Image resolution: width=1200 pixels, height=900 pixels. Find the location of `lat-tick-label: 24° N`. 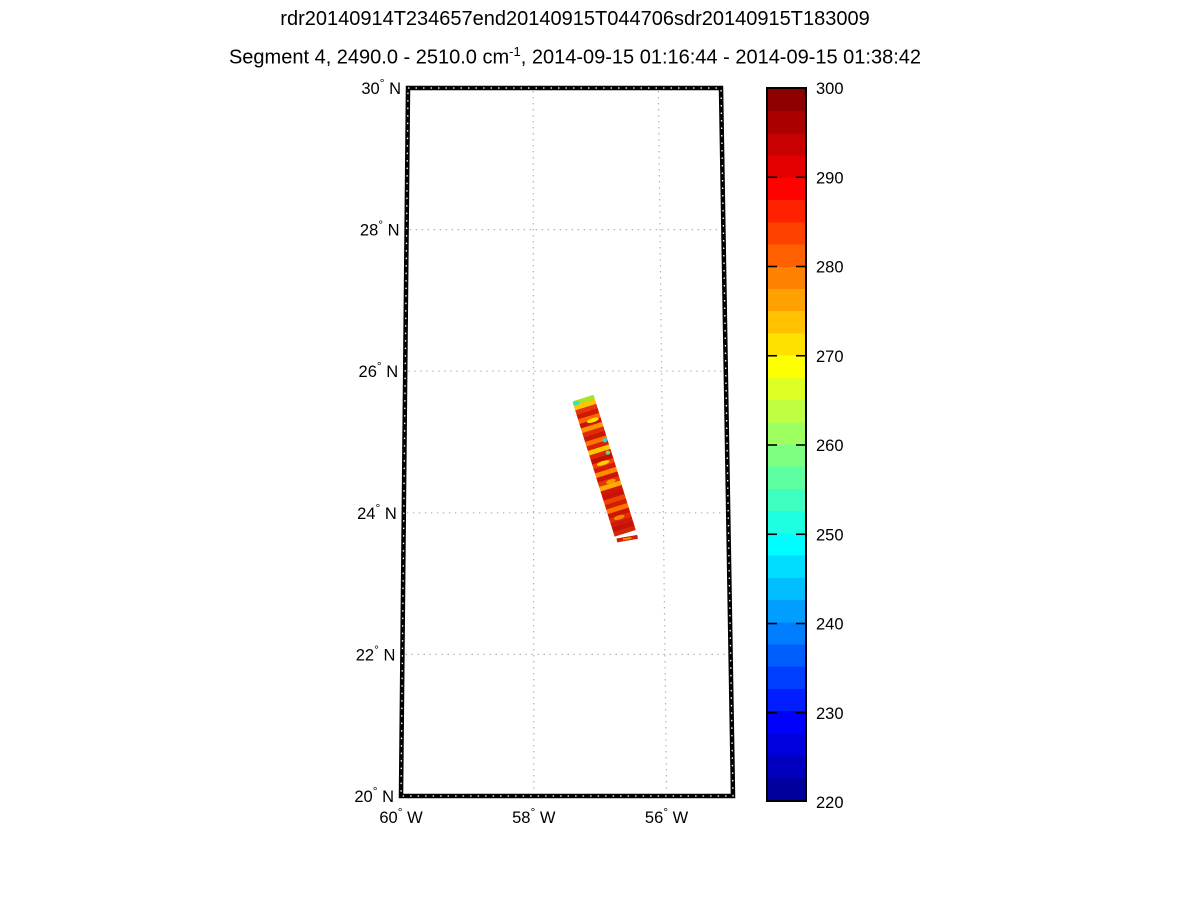

lat-tick-label: 24° N is located at coordinates (377, 512).